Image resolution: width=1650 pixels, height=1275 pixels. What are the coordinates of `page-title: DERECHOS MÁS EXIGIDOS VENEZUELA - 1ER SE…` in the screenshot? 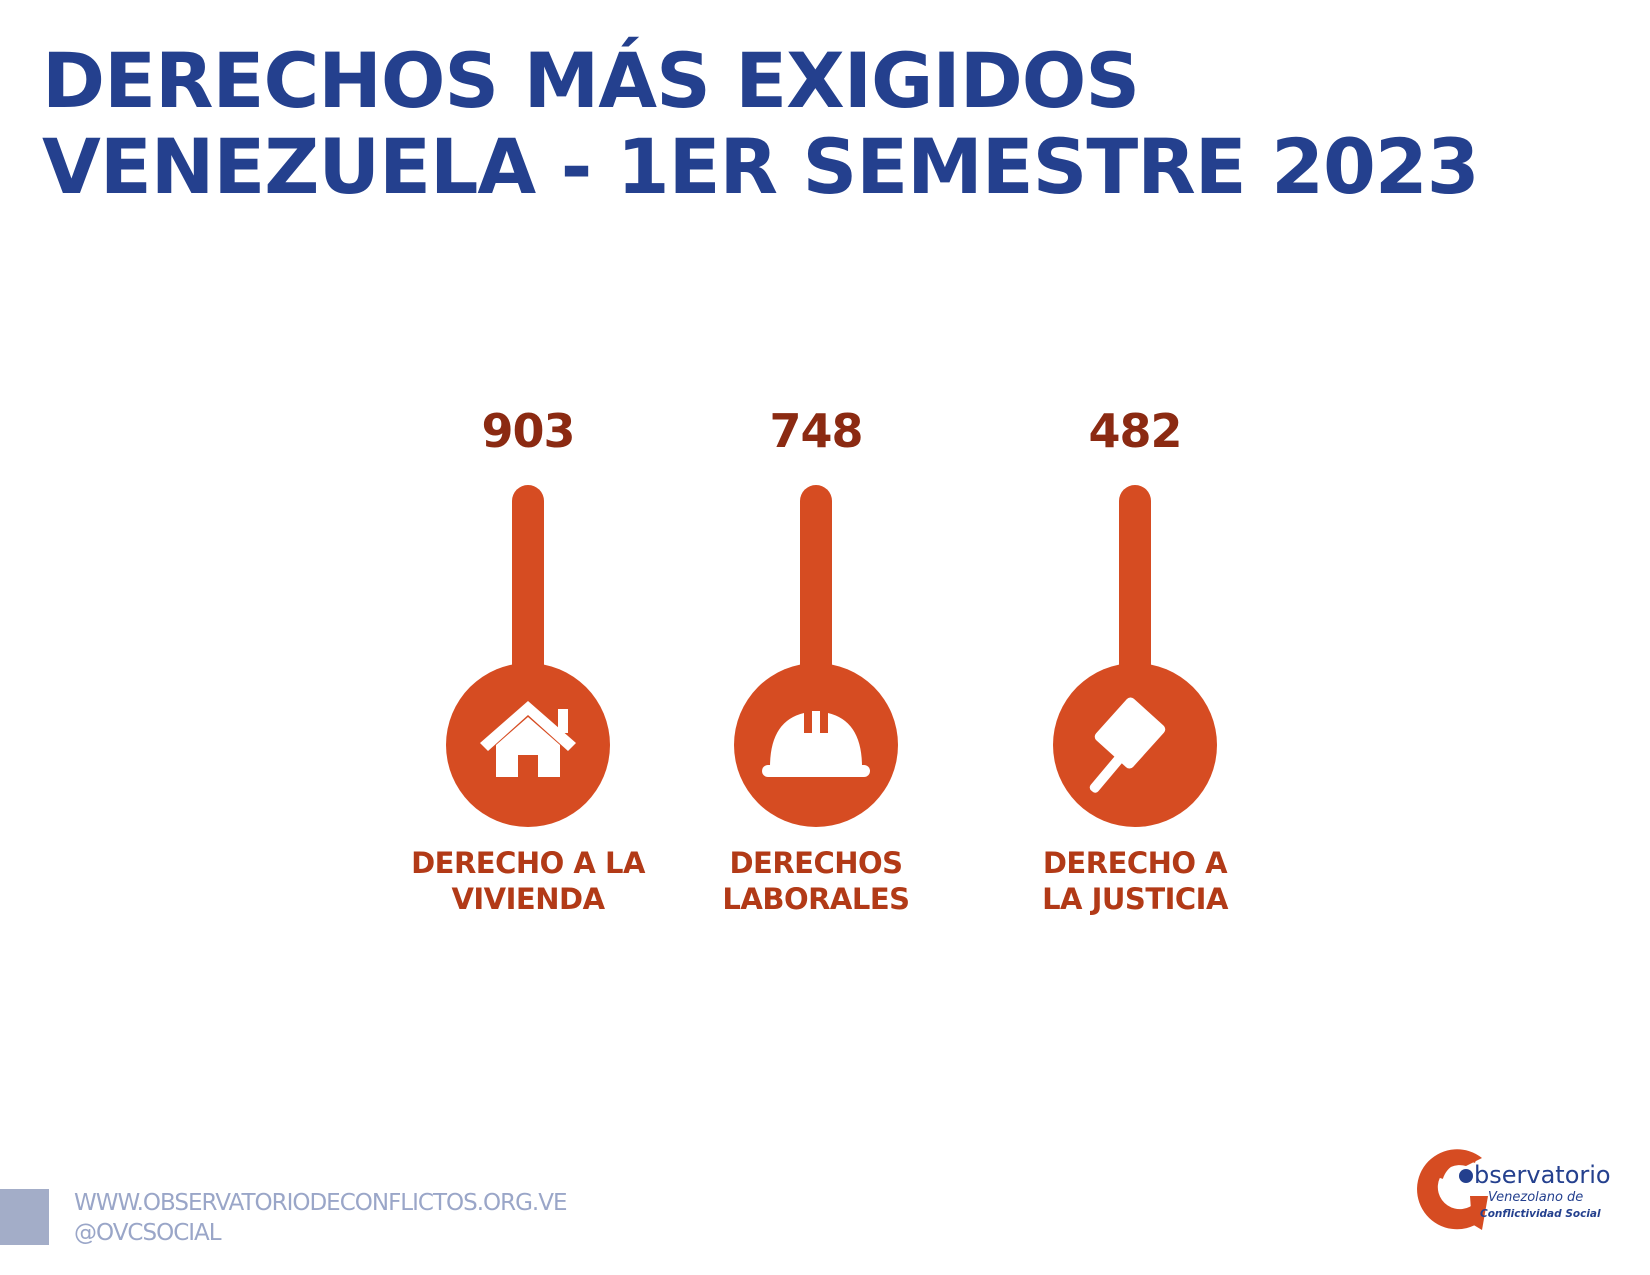 It's located at (761, 123).